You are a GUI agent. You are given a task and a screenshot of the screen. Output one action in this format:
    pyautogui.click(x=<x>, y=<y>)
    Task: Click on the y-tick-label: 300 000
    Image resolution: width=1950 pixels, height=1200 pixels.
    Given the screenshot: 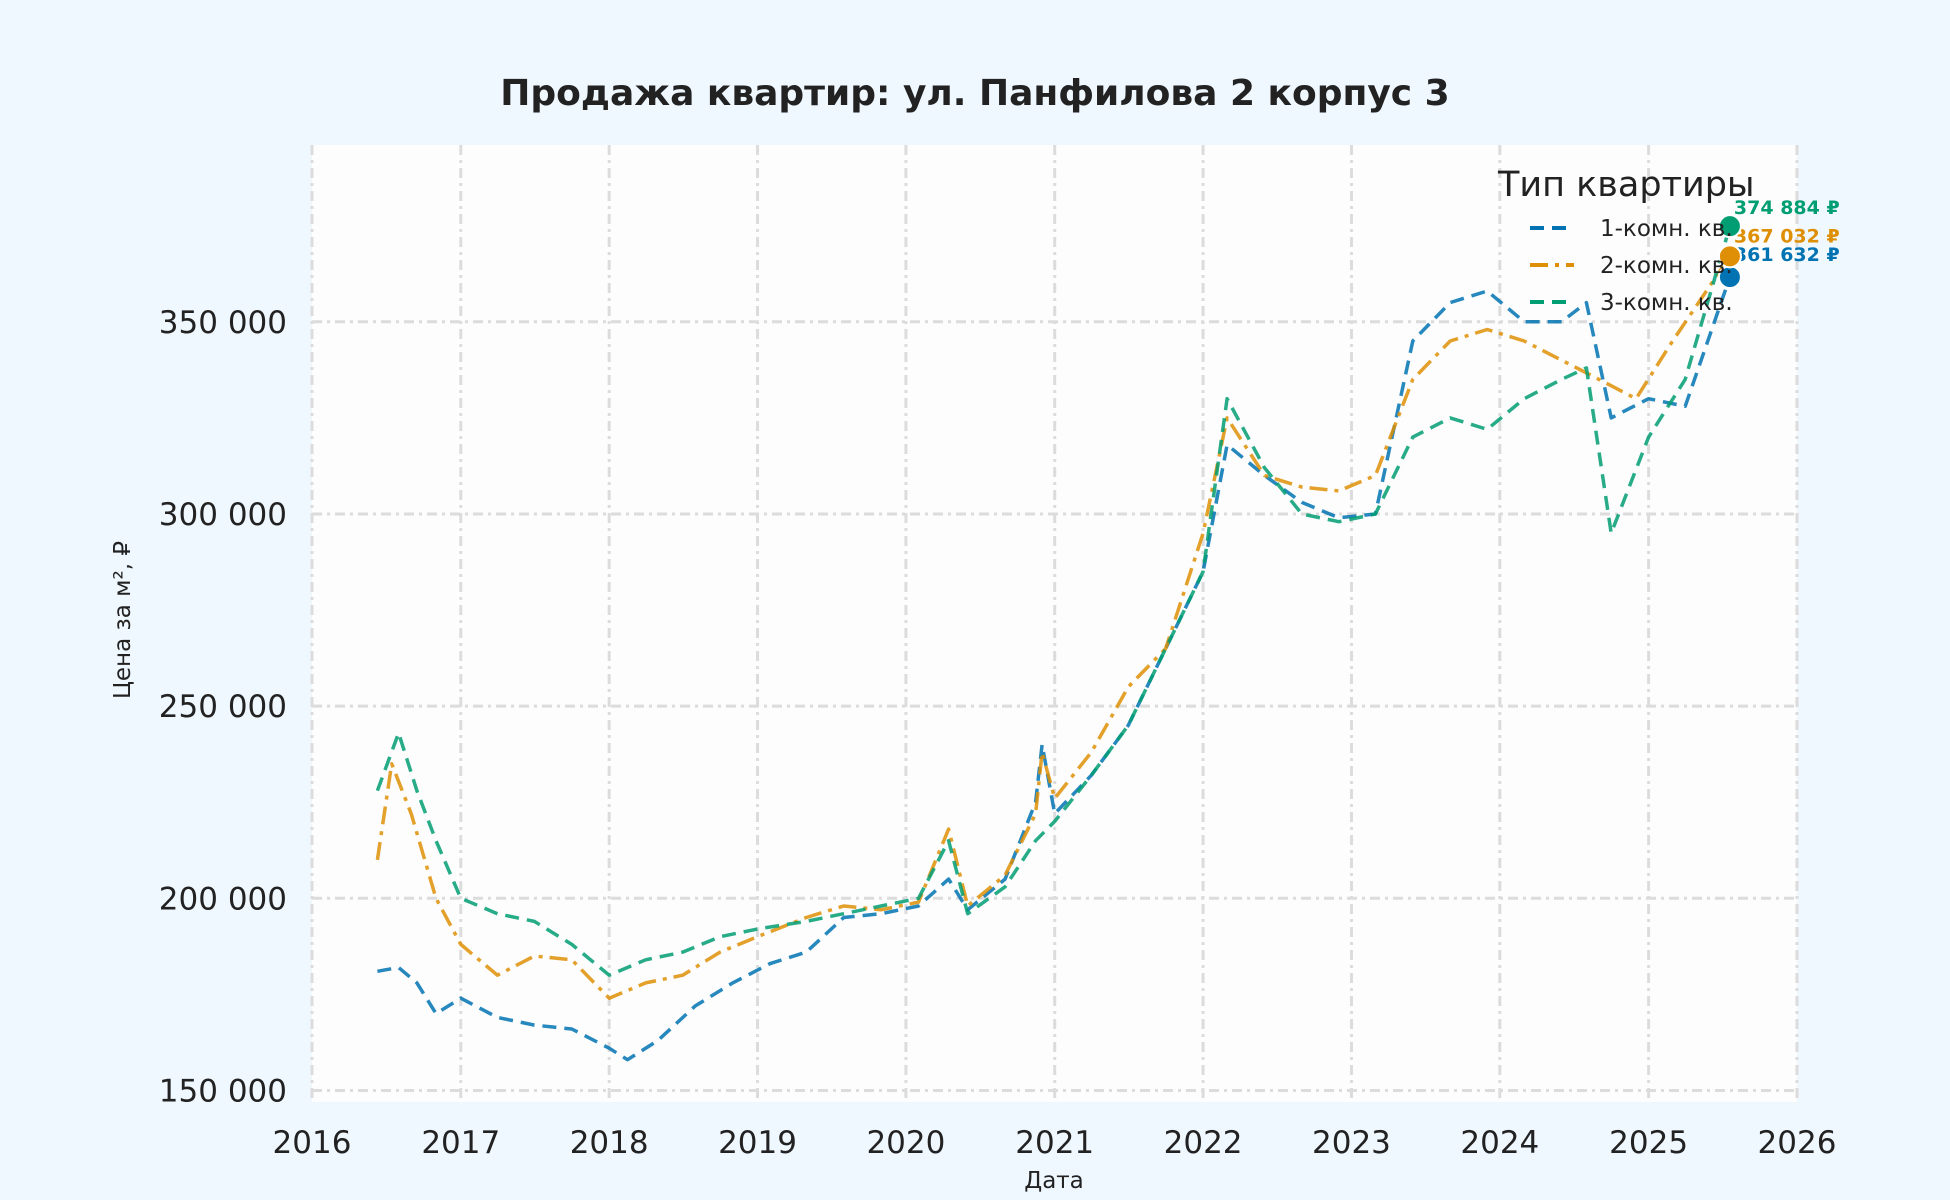 What is the action you would take?
    pyautogui.click(x=223, y=515)
    